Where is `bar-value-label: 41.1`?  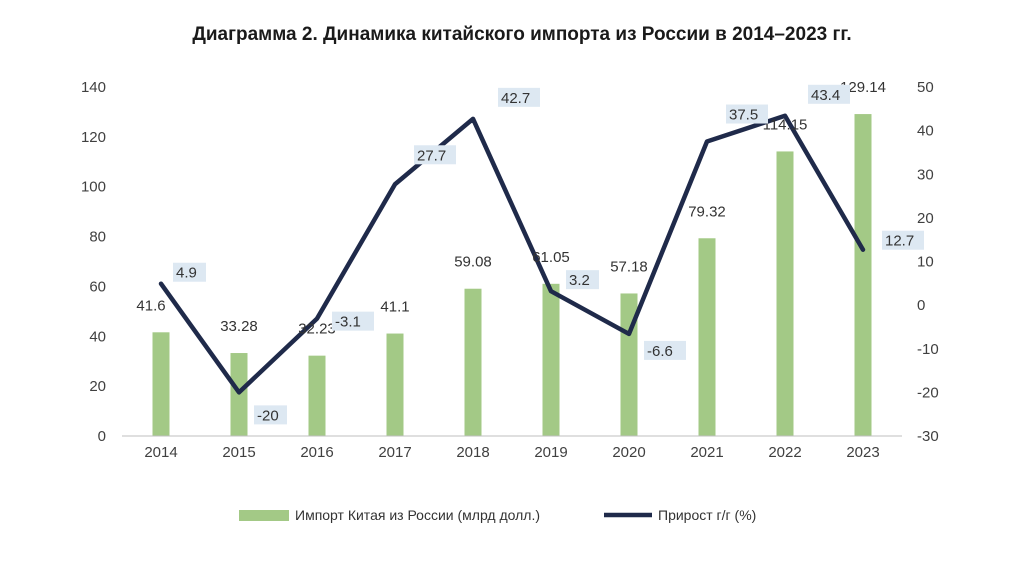
bar-value-label: 41.1 is located at coordinates (394, 307).